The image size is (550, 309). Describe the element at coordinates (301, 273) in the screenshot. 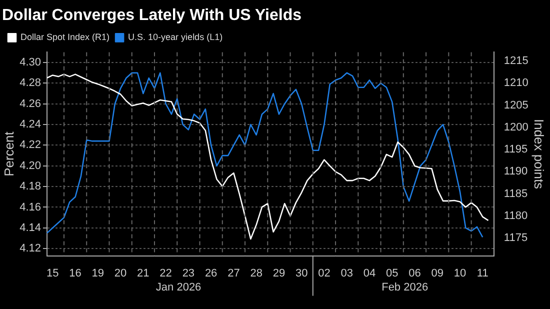

I see `x-tick-label: 30` at that location.